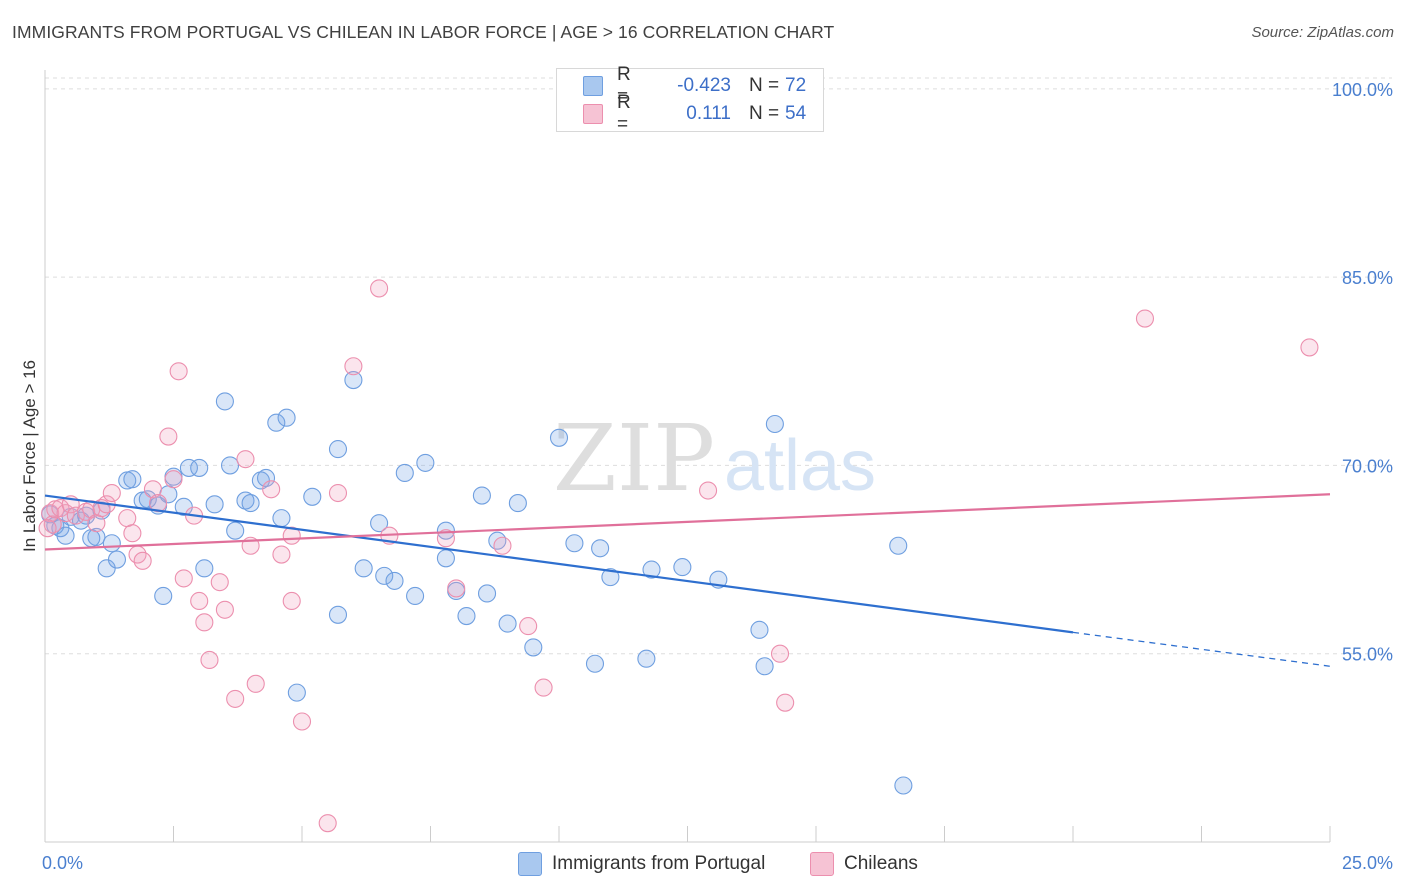  What do you see at coordinates (800, 466) in the screenshot?
I see `watermark-atlas: atlas` at bounding box center [800, 466].